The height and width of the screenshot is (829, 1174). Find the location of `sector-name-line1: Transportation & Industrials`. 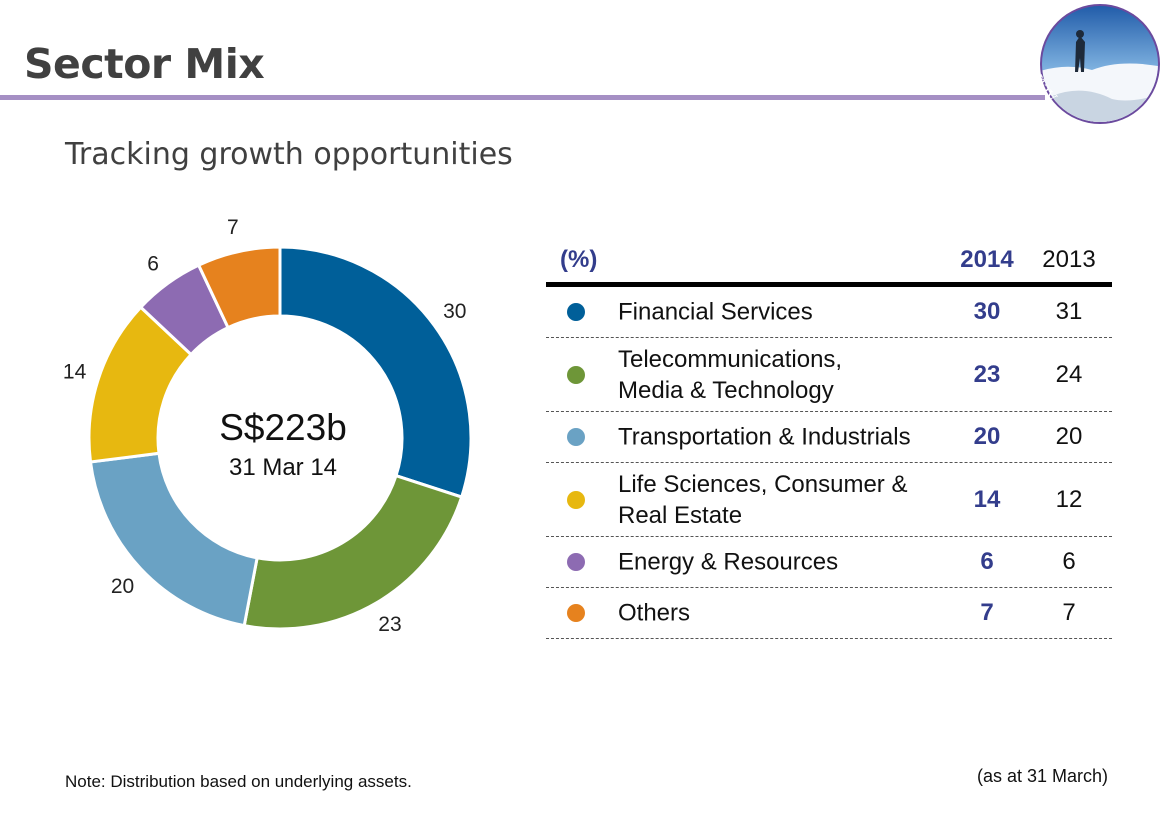

sector-name-line1: Transportation & Industrials is located at coordinates (764, 437).